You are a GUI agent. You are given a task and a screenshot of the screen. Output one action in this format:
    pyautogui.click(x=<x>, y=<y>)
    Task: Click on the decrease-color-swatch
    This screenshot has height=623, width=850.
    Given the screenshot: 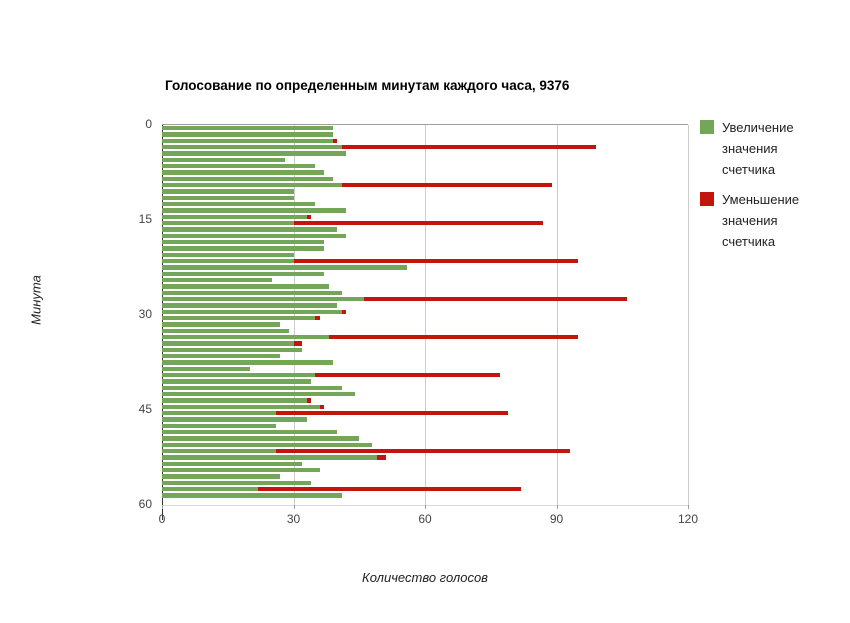 What is the action you would take?
    pyautogui.click(x=707, y=199)
    